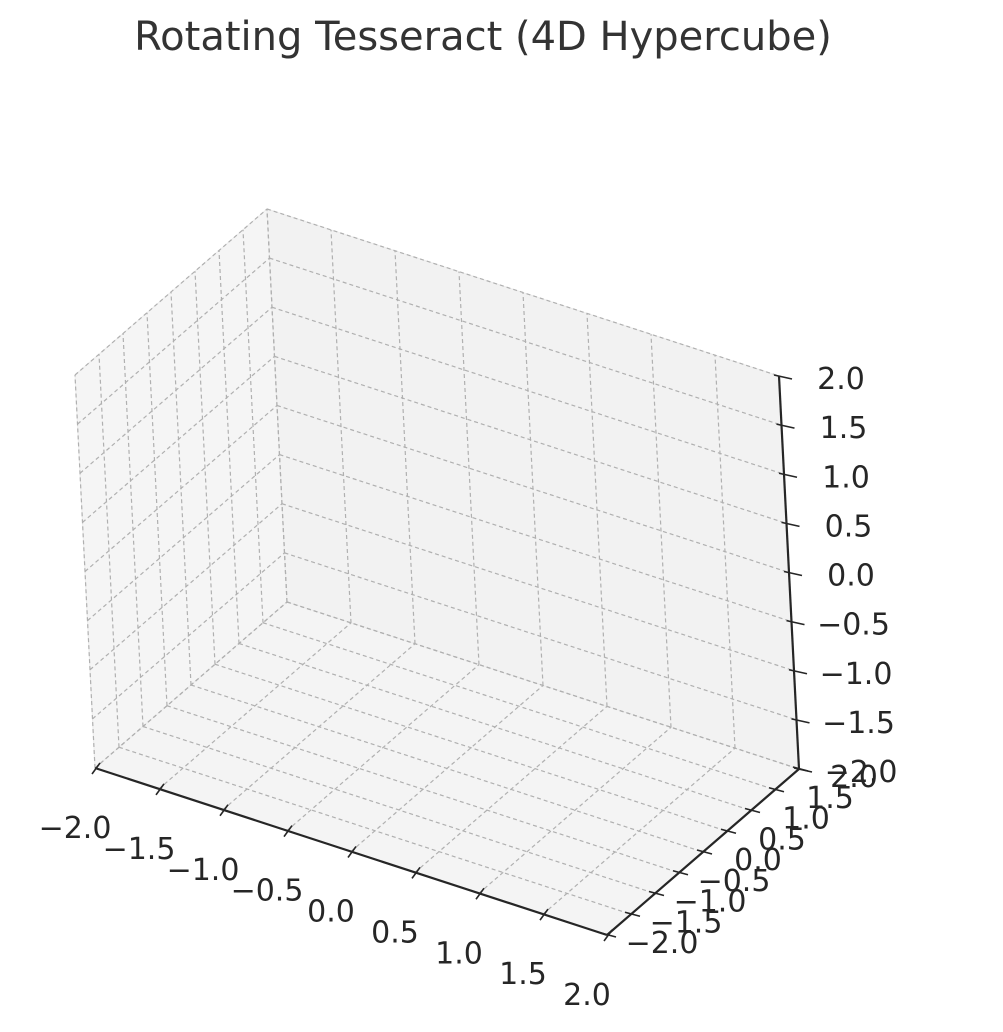 Image resolution: width=1003 pixels, height=1032 pixels. I want to click on x-tick-label: 0.0, so click(331, 912).